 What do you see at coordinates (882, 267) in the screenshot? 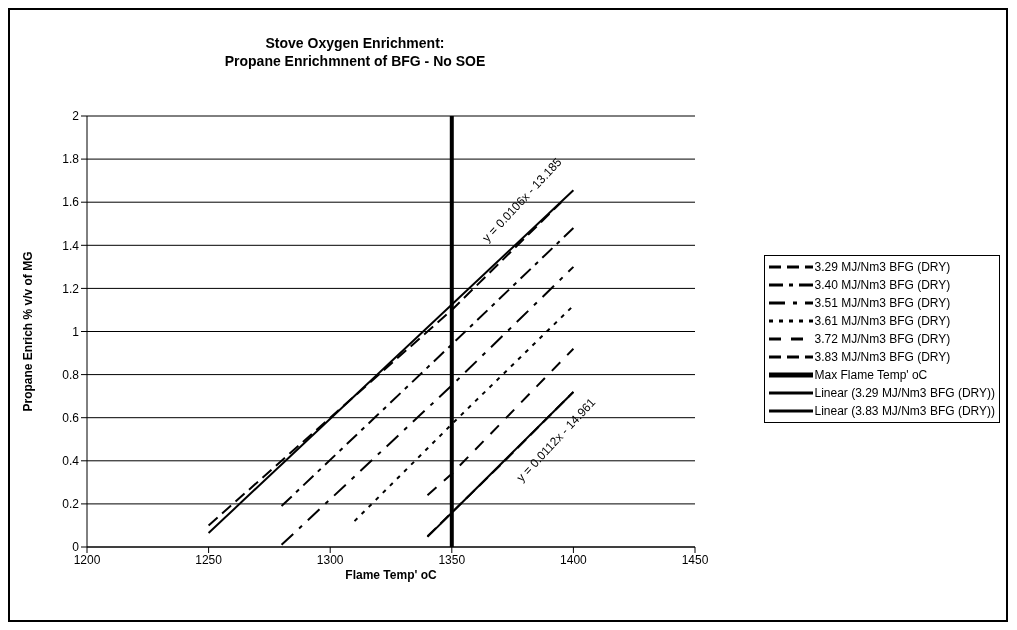
I see `legend-label: 3.29 MJ/Nm3 BFG (DRY)` at bounding box center [882, 267].